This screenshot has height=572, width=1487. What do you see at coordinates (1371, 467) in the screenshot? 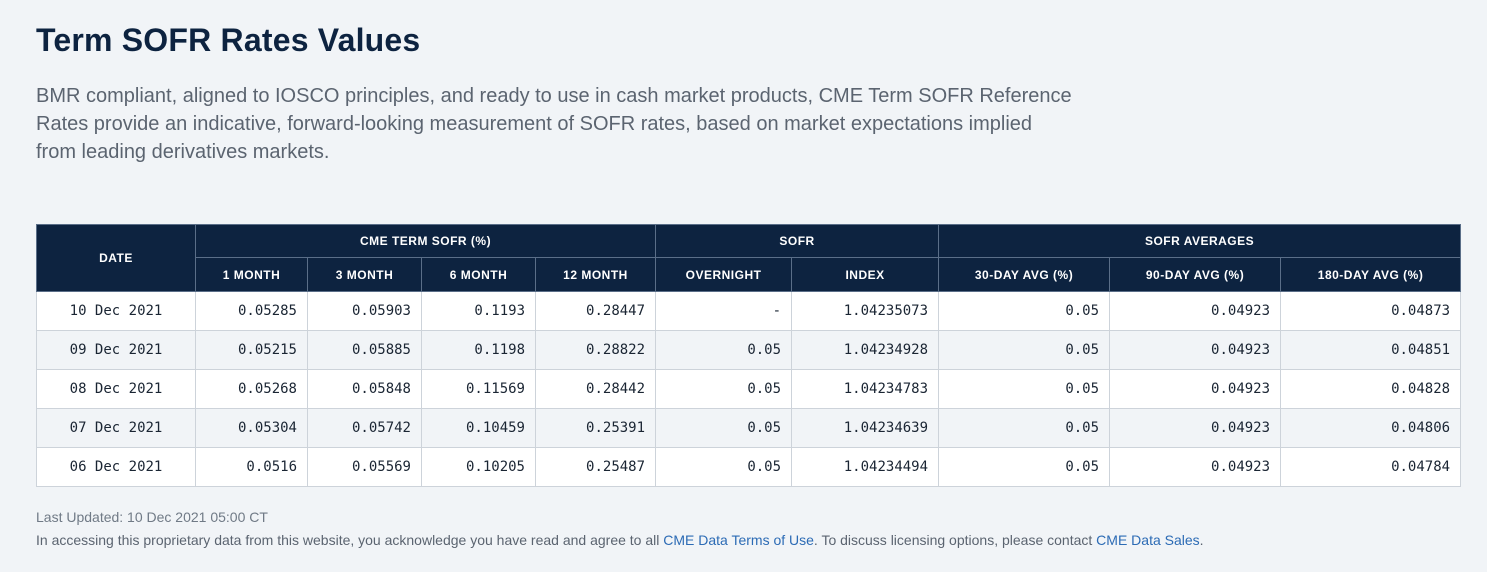
I see `cell-180-day-avg: 0.04784` at bounding box center [1371, 467].